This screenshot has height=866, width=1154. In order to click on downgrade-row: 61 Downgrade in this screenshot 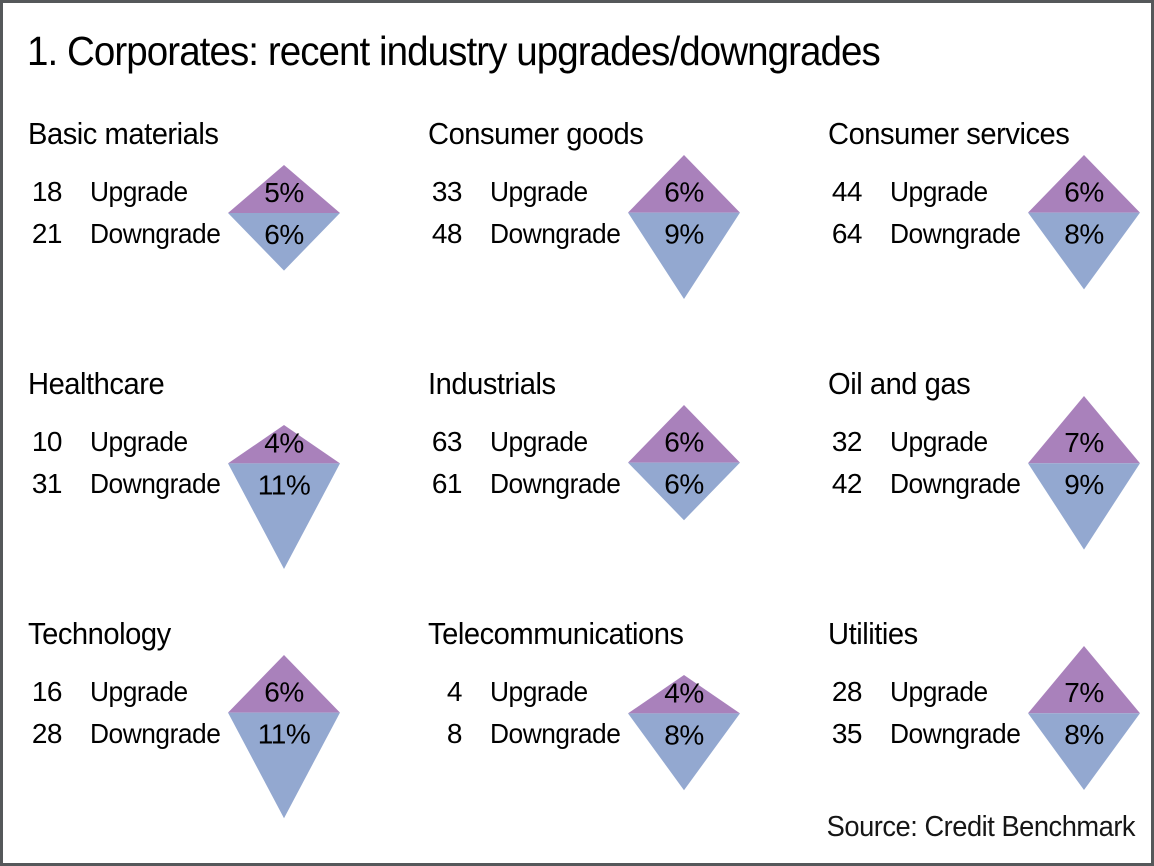, I will do `click(628, 484)`.